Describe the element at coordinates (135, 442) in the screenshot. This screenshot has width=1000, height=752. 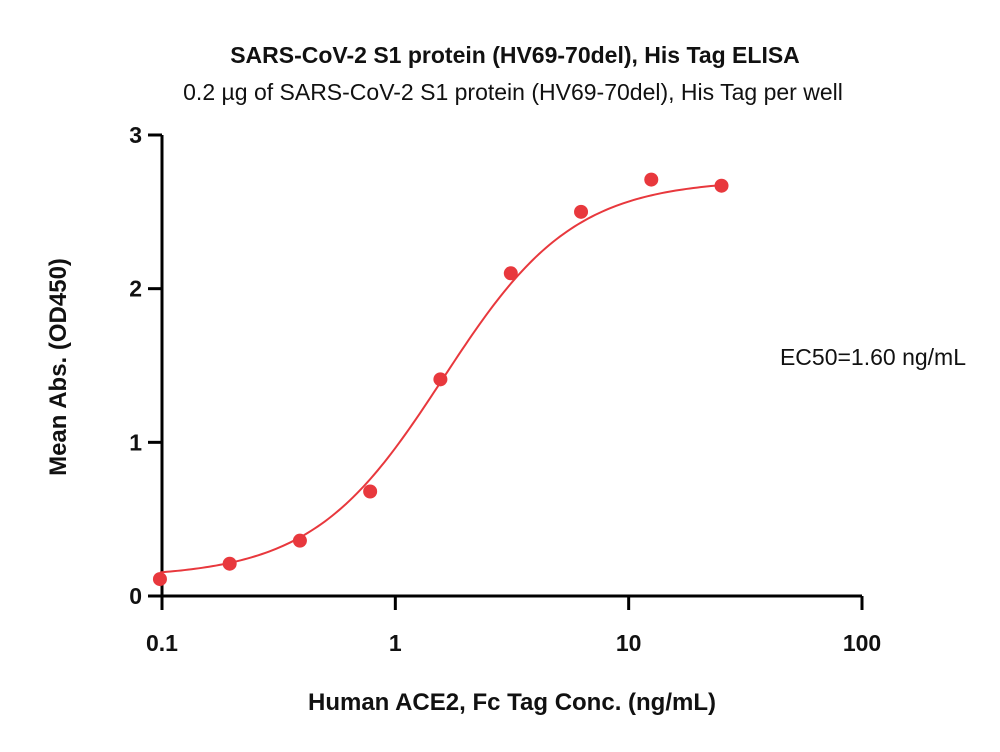
I see `y-tick-label-1: 1` at that location.